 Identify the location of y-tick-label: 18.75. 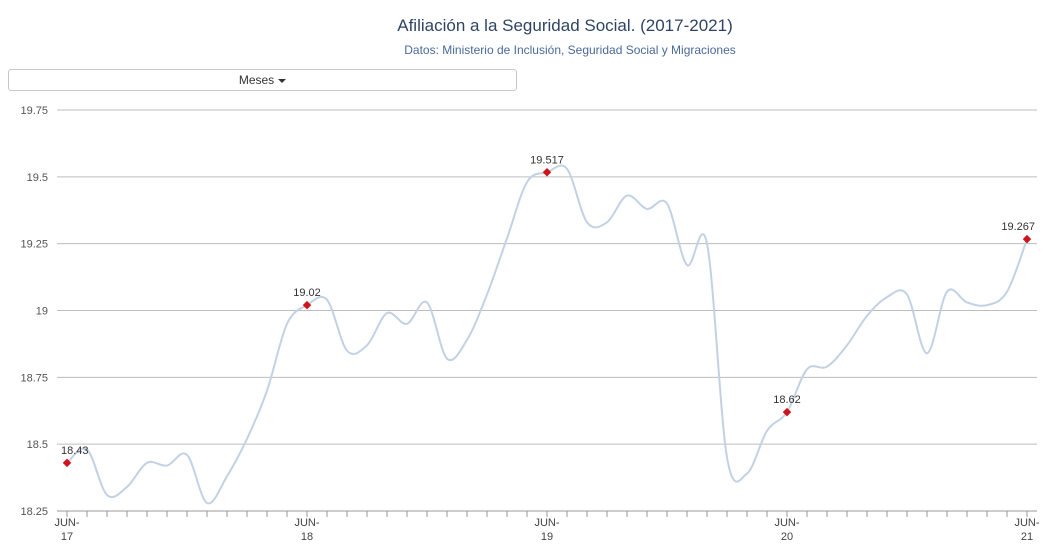
(34, 378).